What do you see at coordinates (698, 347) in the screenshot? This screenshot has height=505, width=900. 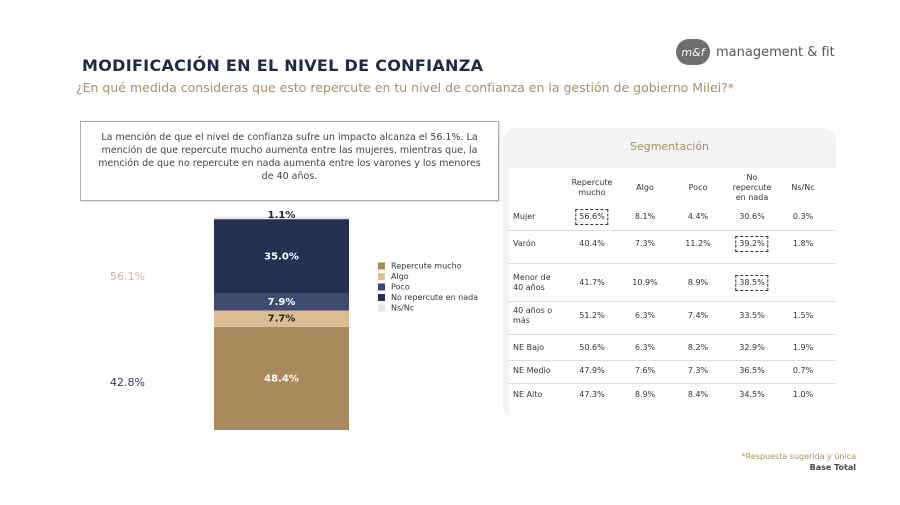 I see `table-cell: 8.2%` at bounding box center [698, 347].